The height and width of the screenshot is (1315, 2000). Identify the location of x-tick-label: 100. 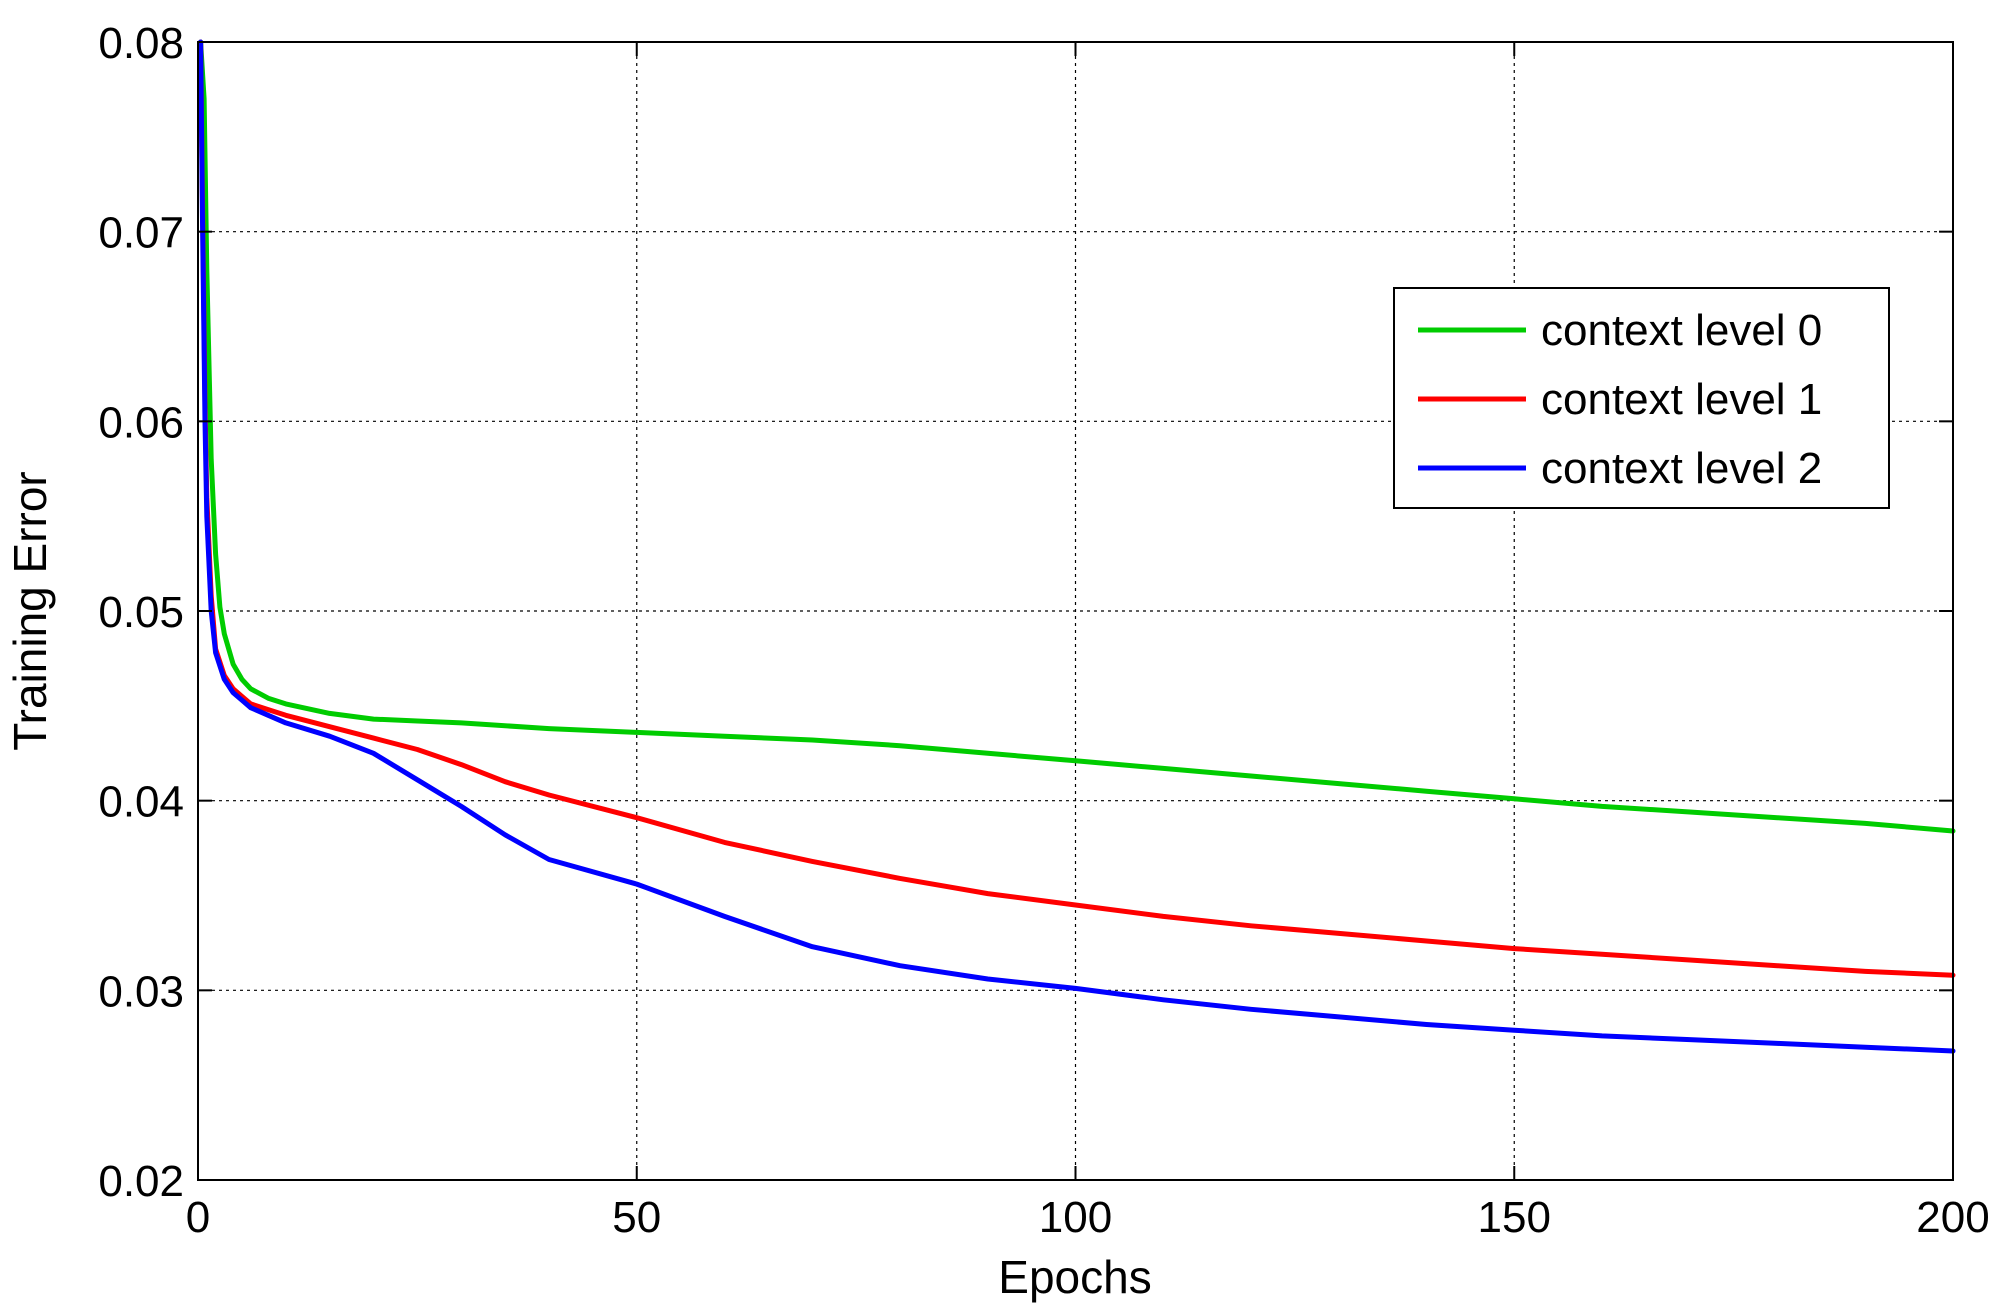
(1075, 1217).